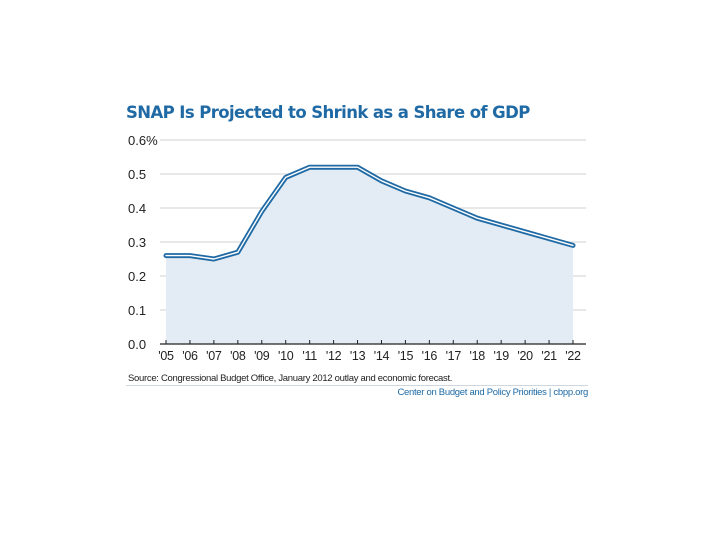 The height and width of the screenshot is (540, 720). Describe the element at coordinates (166, 356) in the screenshot. I see `x-tick-label: '05` at that location.